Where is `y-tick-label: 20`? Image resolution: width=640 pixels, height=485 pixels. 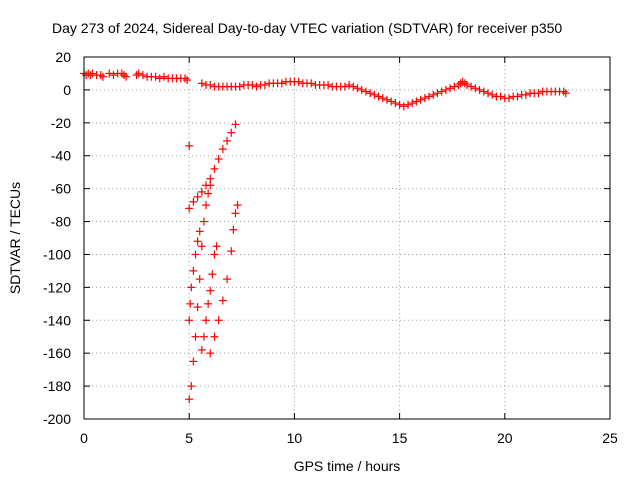
y-tick-label: 20 is located at coordinates (63, 57).